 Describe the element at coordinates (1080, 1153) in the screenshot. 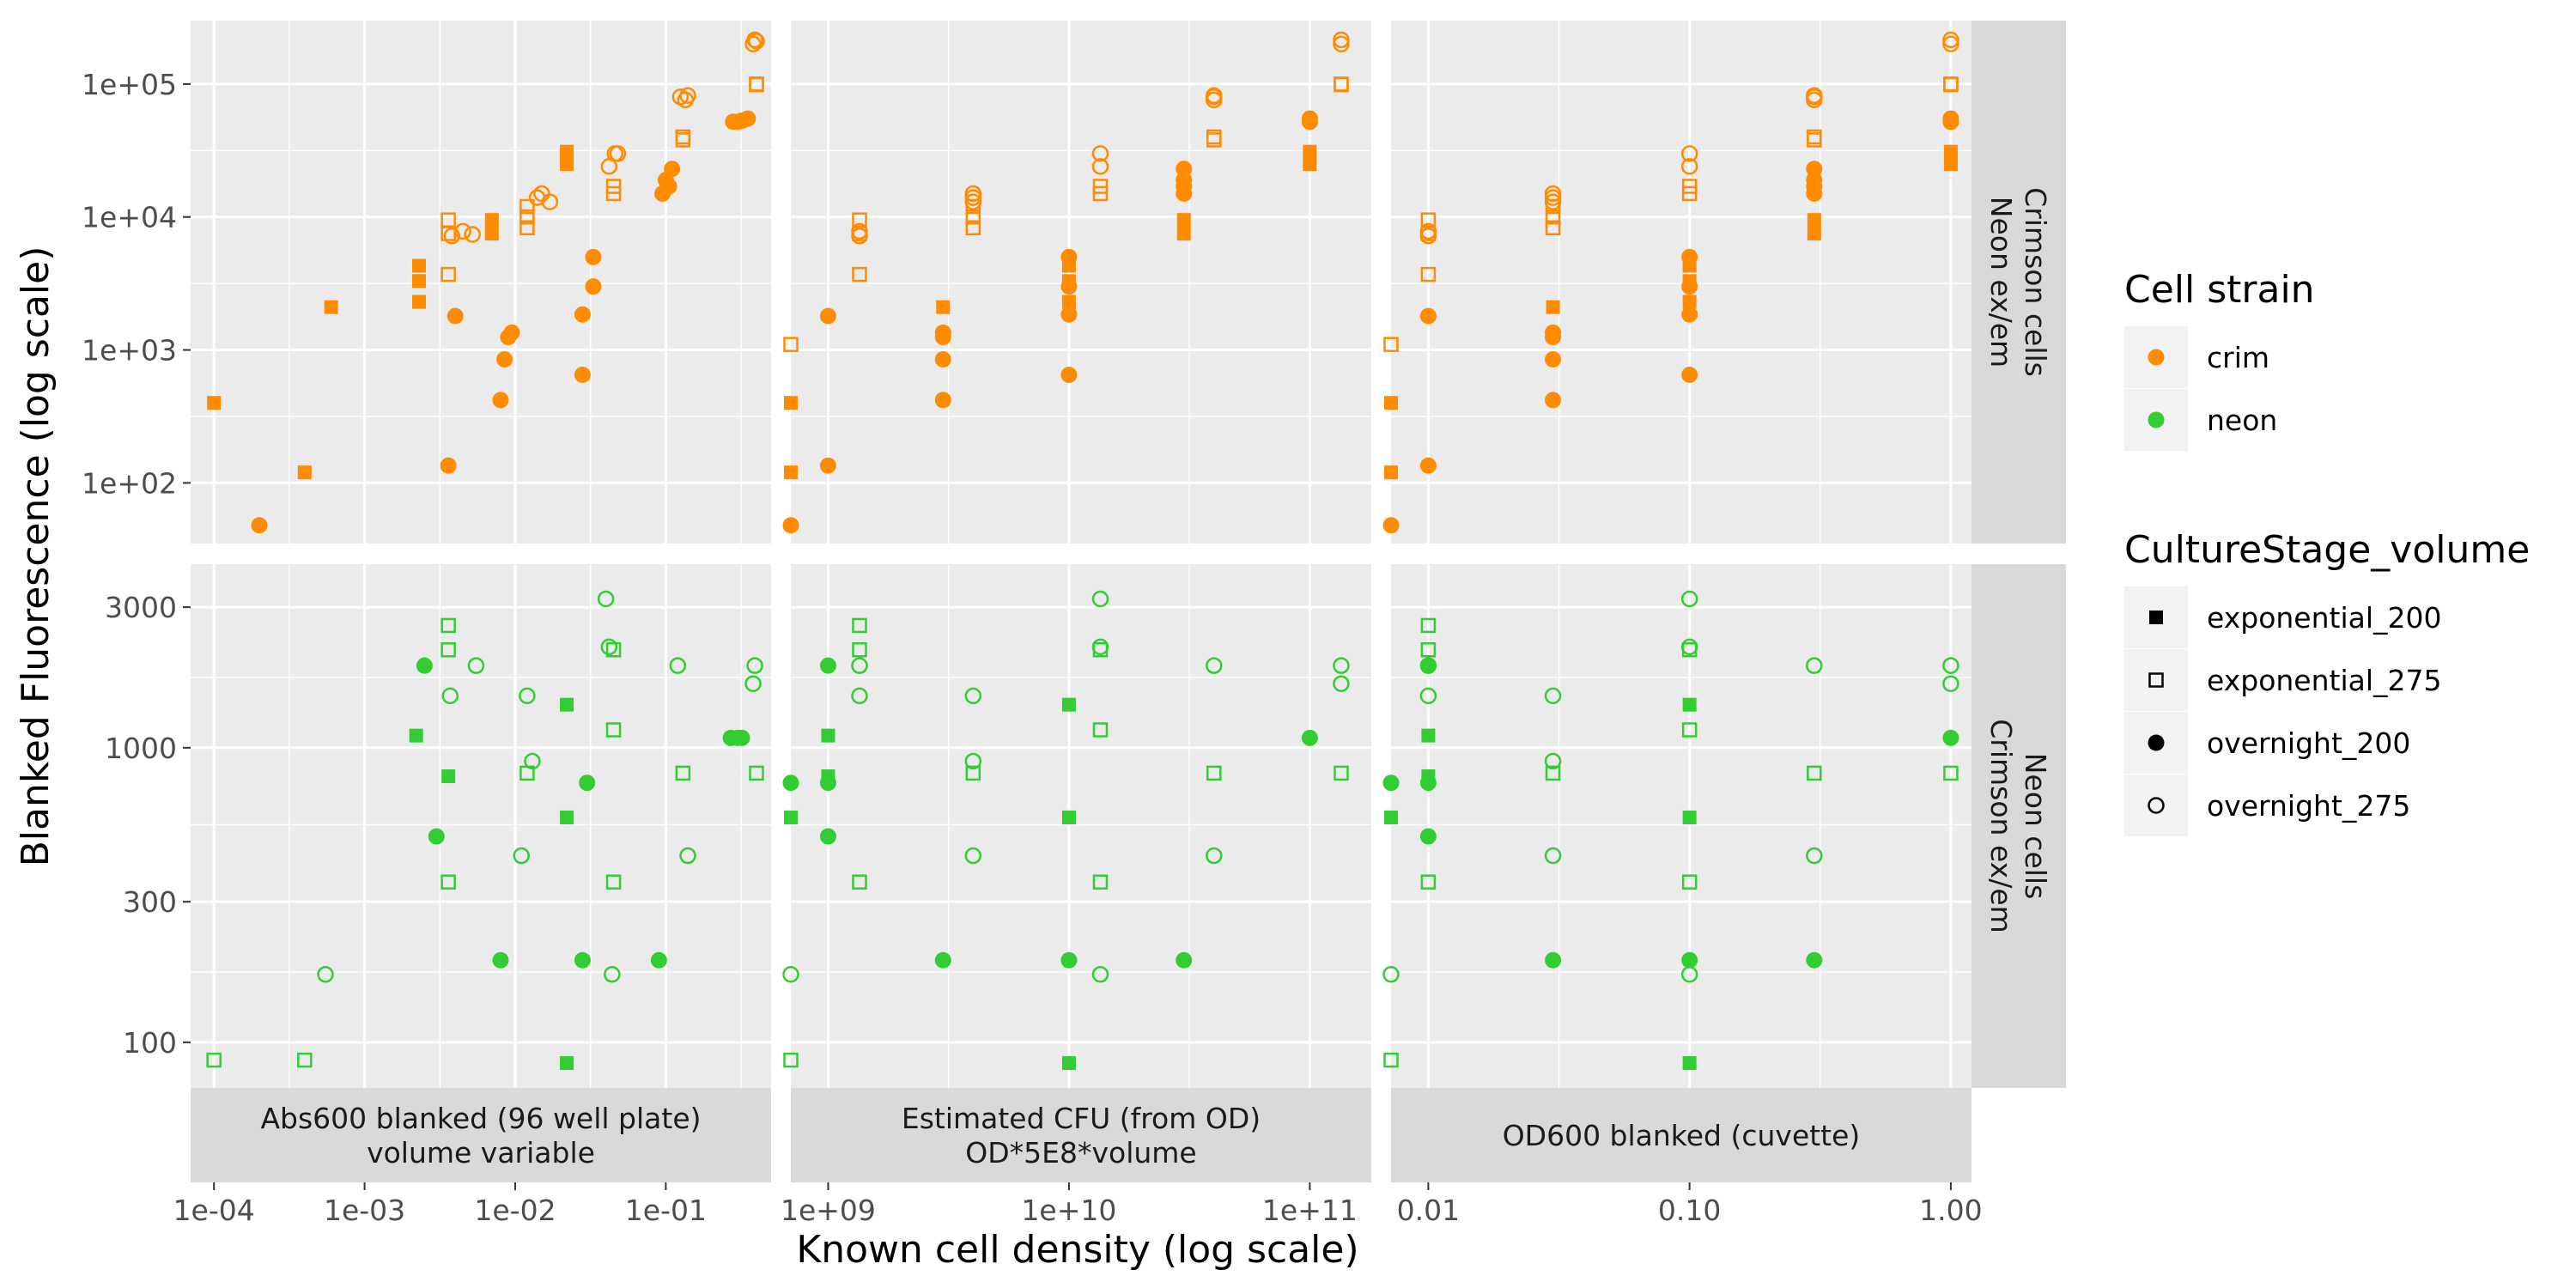

I see `strip-label: OD*5E8*volume` at that location.